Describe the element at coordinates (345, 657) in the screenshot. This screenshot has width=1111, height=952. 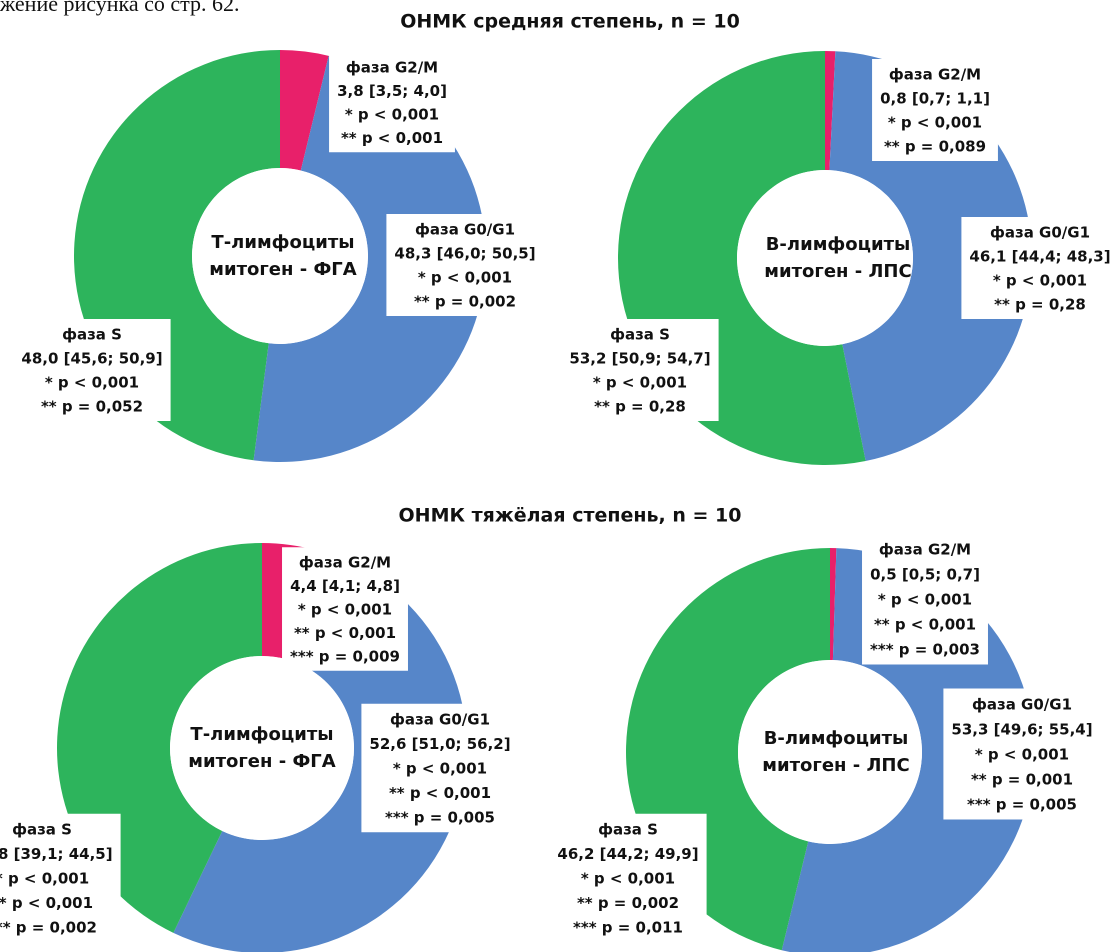
I see `label-line: *** p = 0,009` at that location.